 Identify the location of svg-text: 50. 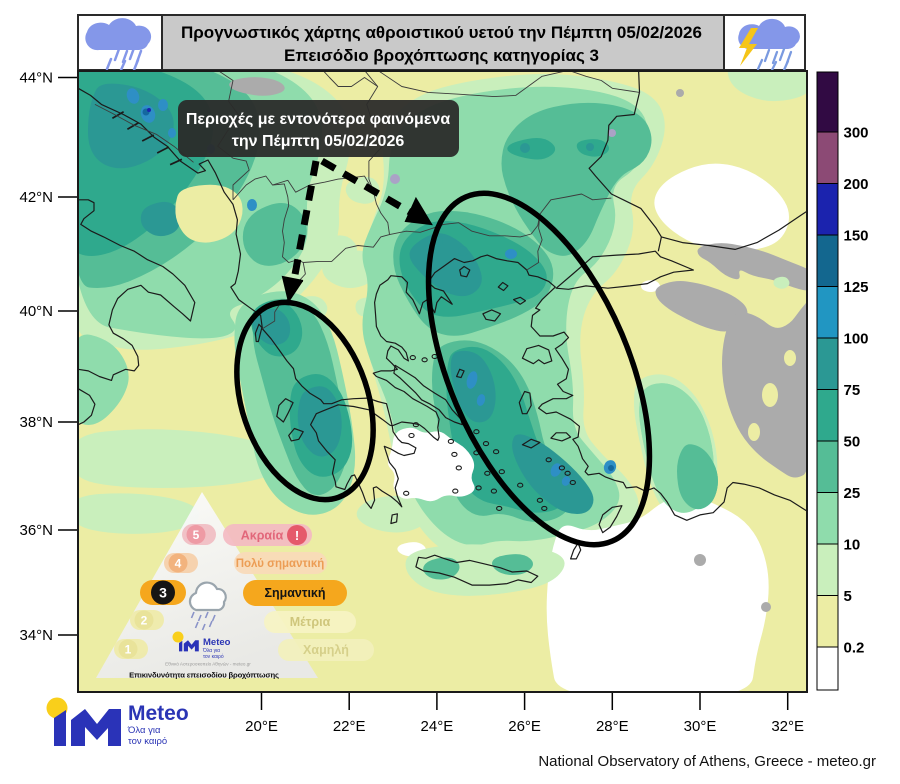
(852, 442).